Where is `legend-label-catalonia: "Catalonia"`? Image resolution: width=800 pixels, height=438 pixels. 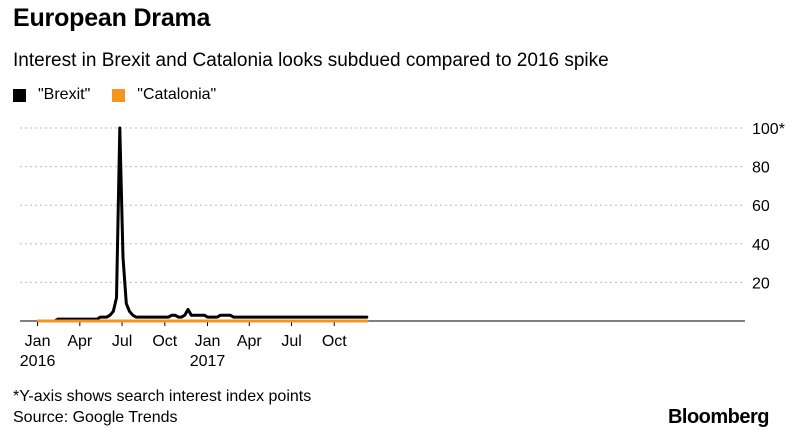 legend-label-catalonia: "Catalonia" is located at coordinates (177, 94).